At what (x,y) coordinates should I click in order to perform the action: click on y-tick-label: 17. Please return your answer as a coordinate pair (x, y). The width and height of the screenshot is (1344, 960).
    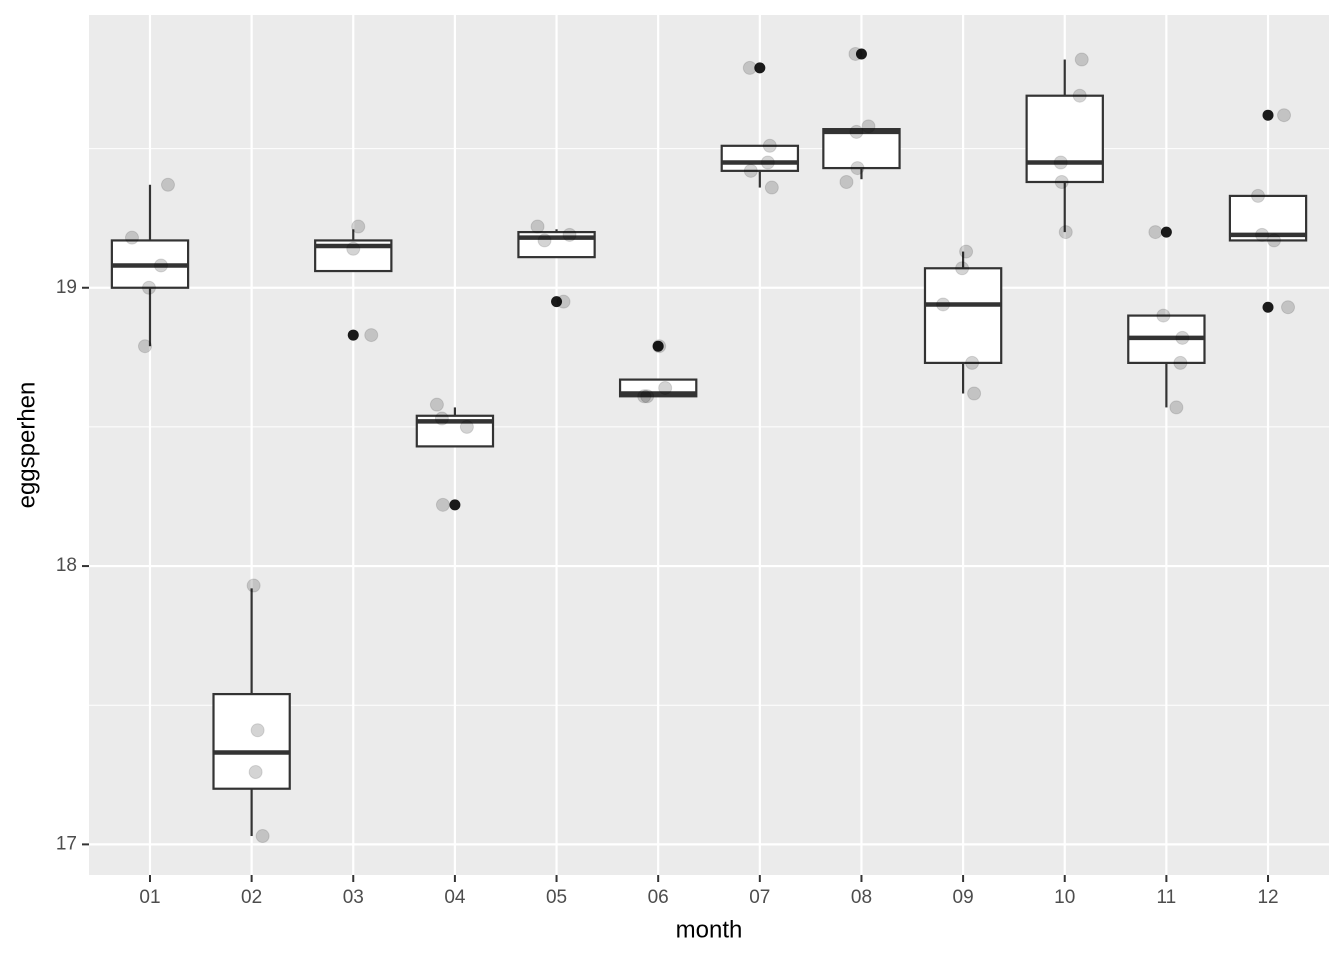
    Looking at the image, I should click on (66, 843).